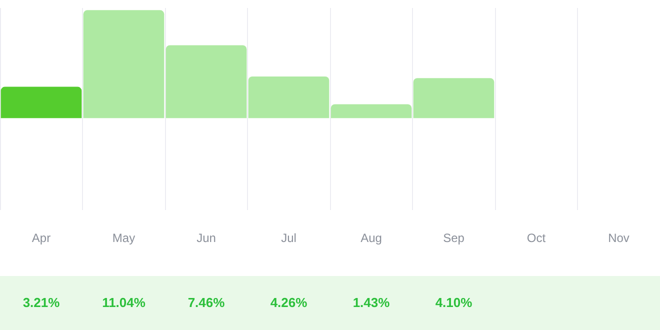  Describe the element at coordinates (41, 302) in the screenshot. I see `data-label: 3.21%` at that location.